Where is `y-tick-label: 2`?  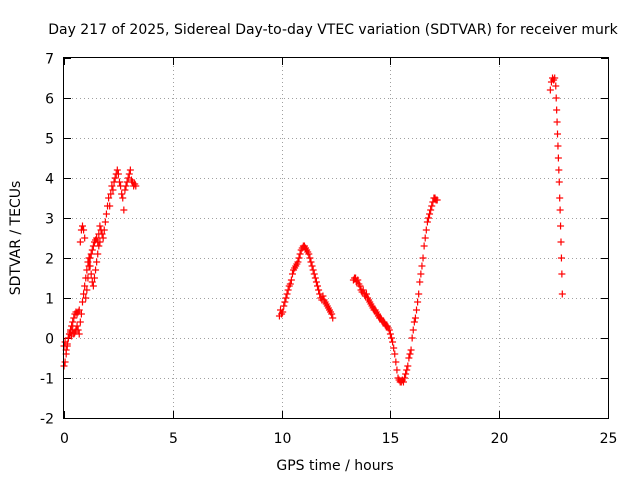 y-tick-label: 2 is located at coordinates (49, 260).